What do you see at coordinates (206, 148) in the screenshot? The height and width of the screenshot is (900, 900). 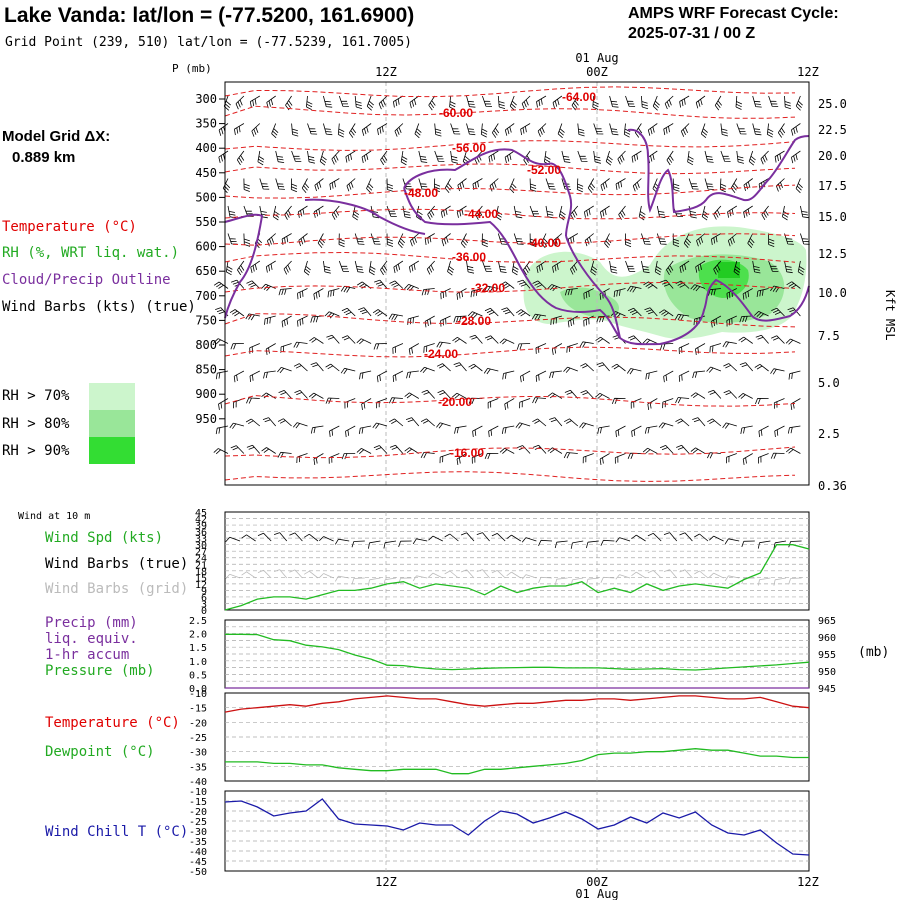 I see `pressure-tick: 400` at bounding box center [206, 148].